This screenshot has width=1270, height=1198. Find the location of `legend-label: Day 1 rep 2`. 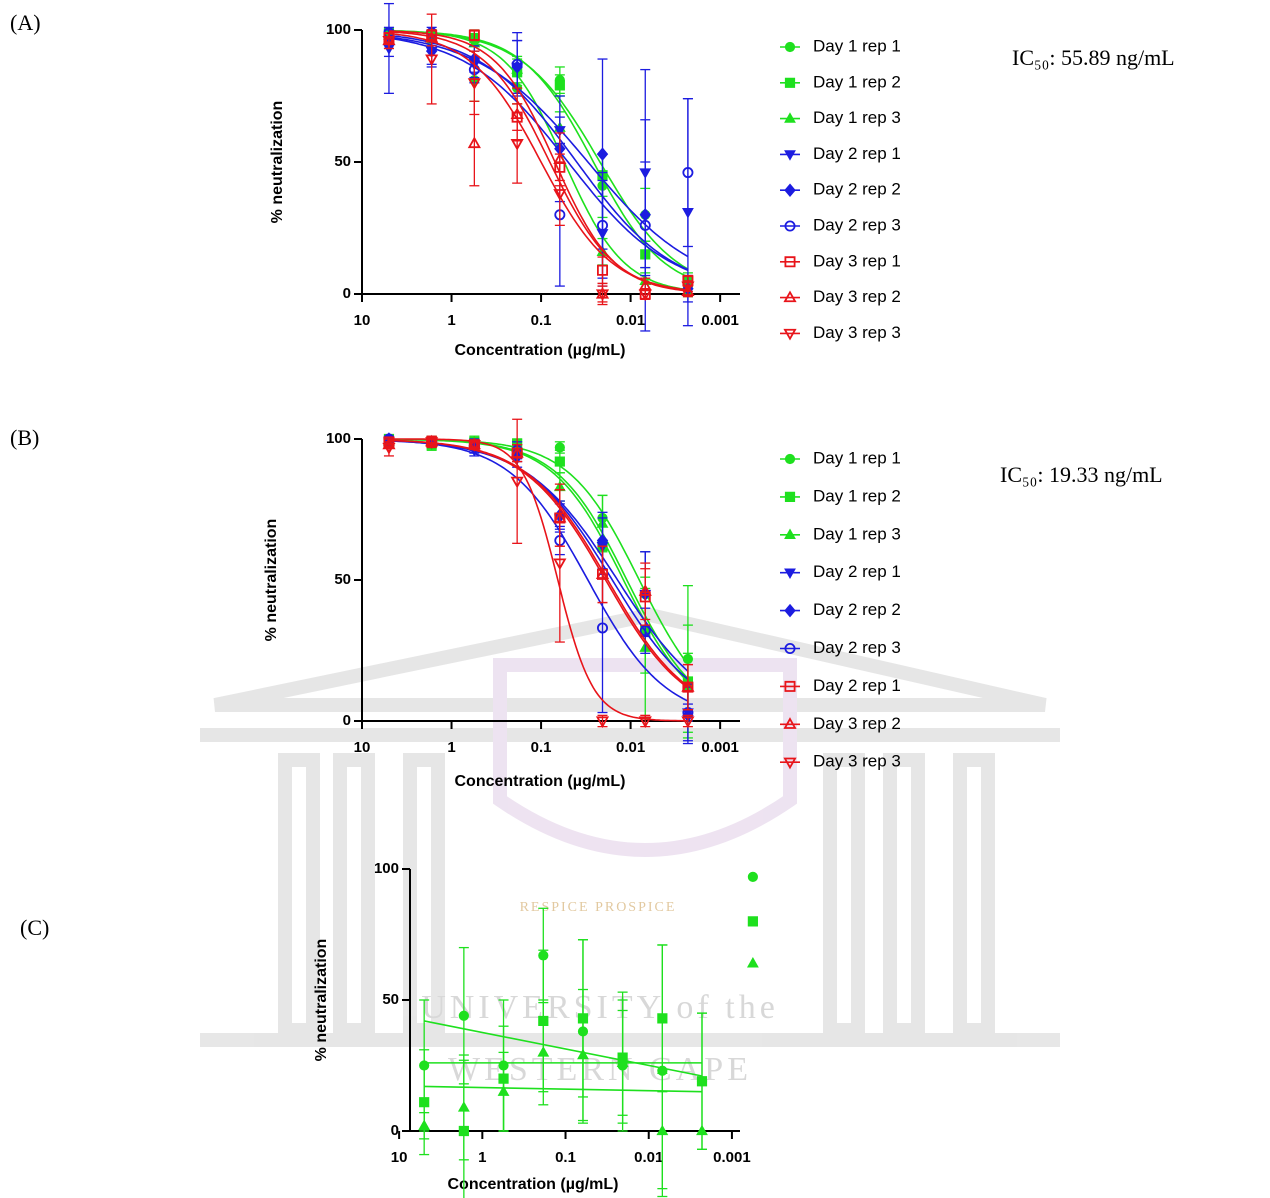

legend-label: Day 1 rep 2 is located at coordinates (857, 495).